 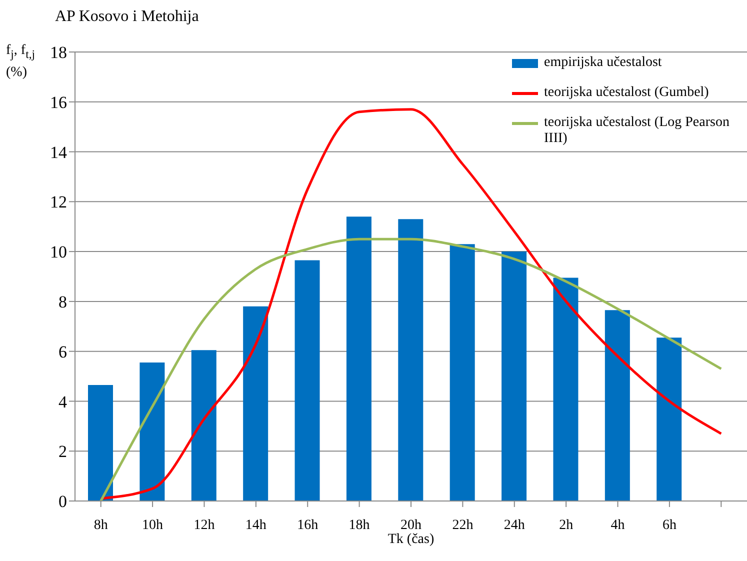 I want to click on x-tick-label: 12h, so click(x=204, y=525).